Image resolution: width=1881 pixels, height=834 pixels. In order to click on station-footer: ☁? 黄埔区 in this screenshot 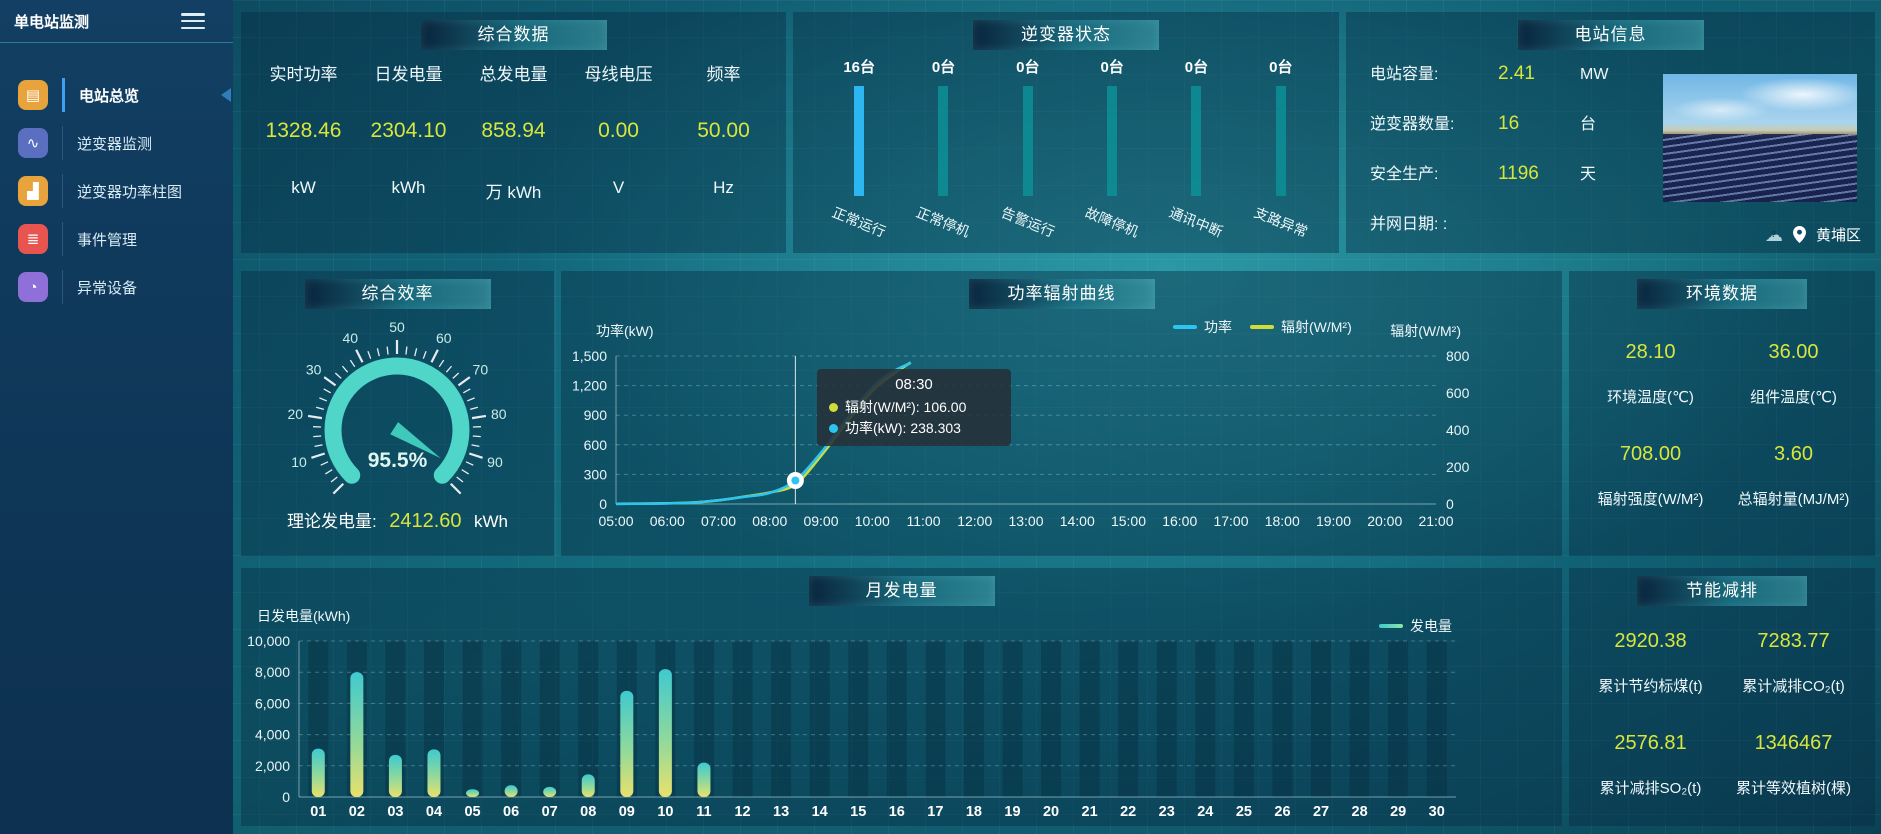, I will do `click(1813, 234)`.